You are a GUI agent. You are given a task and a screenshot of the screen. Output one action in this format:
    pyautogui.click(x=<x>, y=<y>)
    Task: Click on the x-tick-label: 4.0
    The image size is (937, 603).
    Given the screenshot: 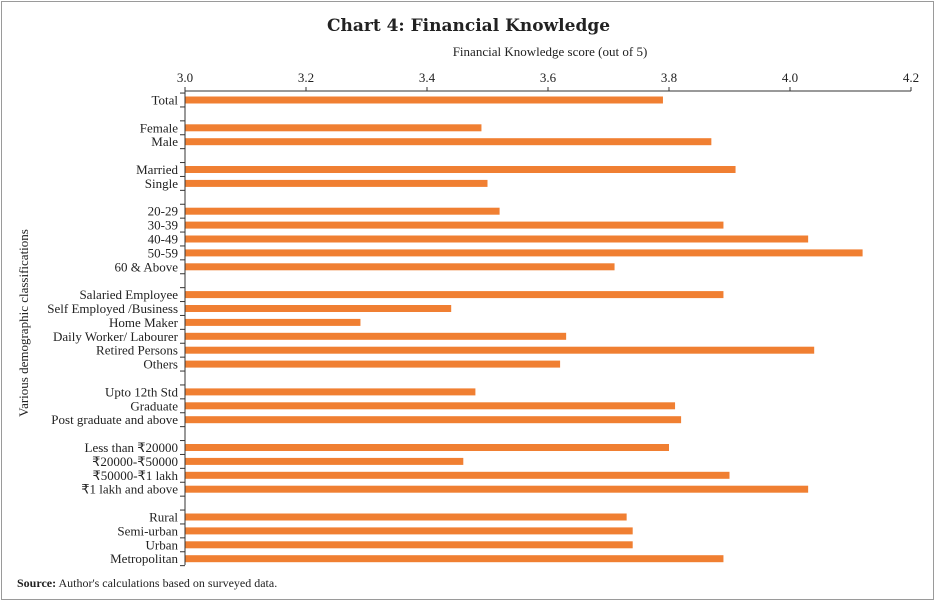 What is the action you would take?
    pyautogui.click(x=790, y=77)
    